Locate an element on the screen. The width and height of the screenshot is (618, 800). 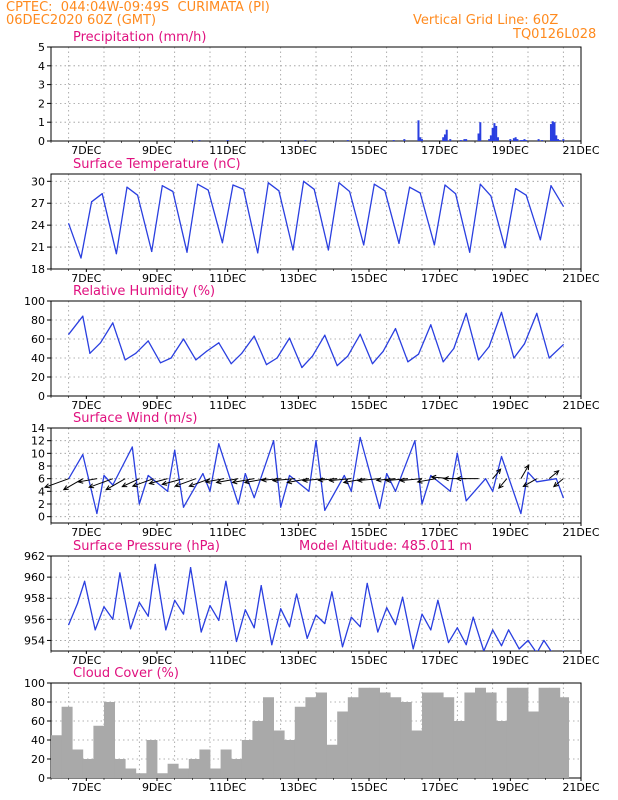
precip-xtick-label: 7DEC is located at coordinates (86, 150).